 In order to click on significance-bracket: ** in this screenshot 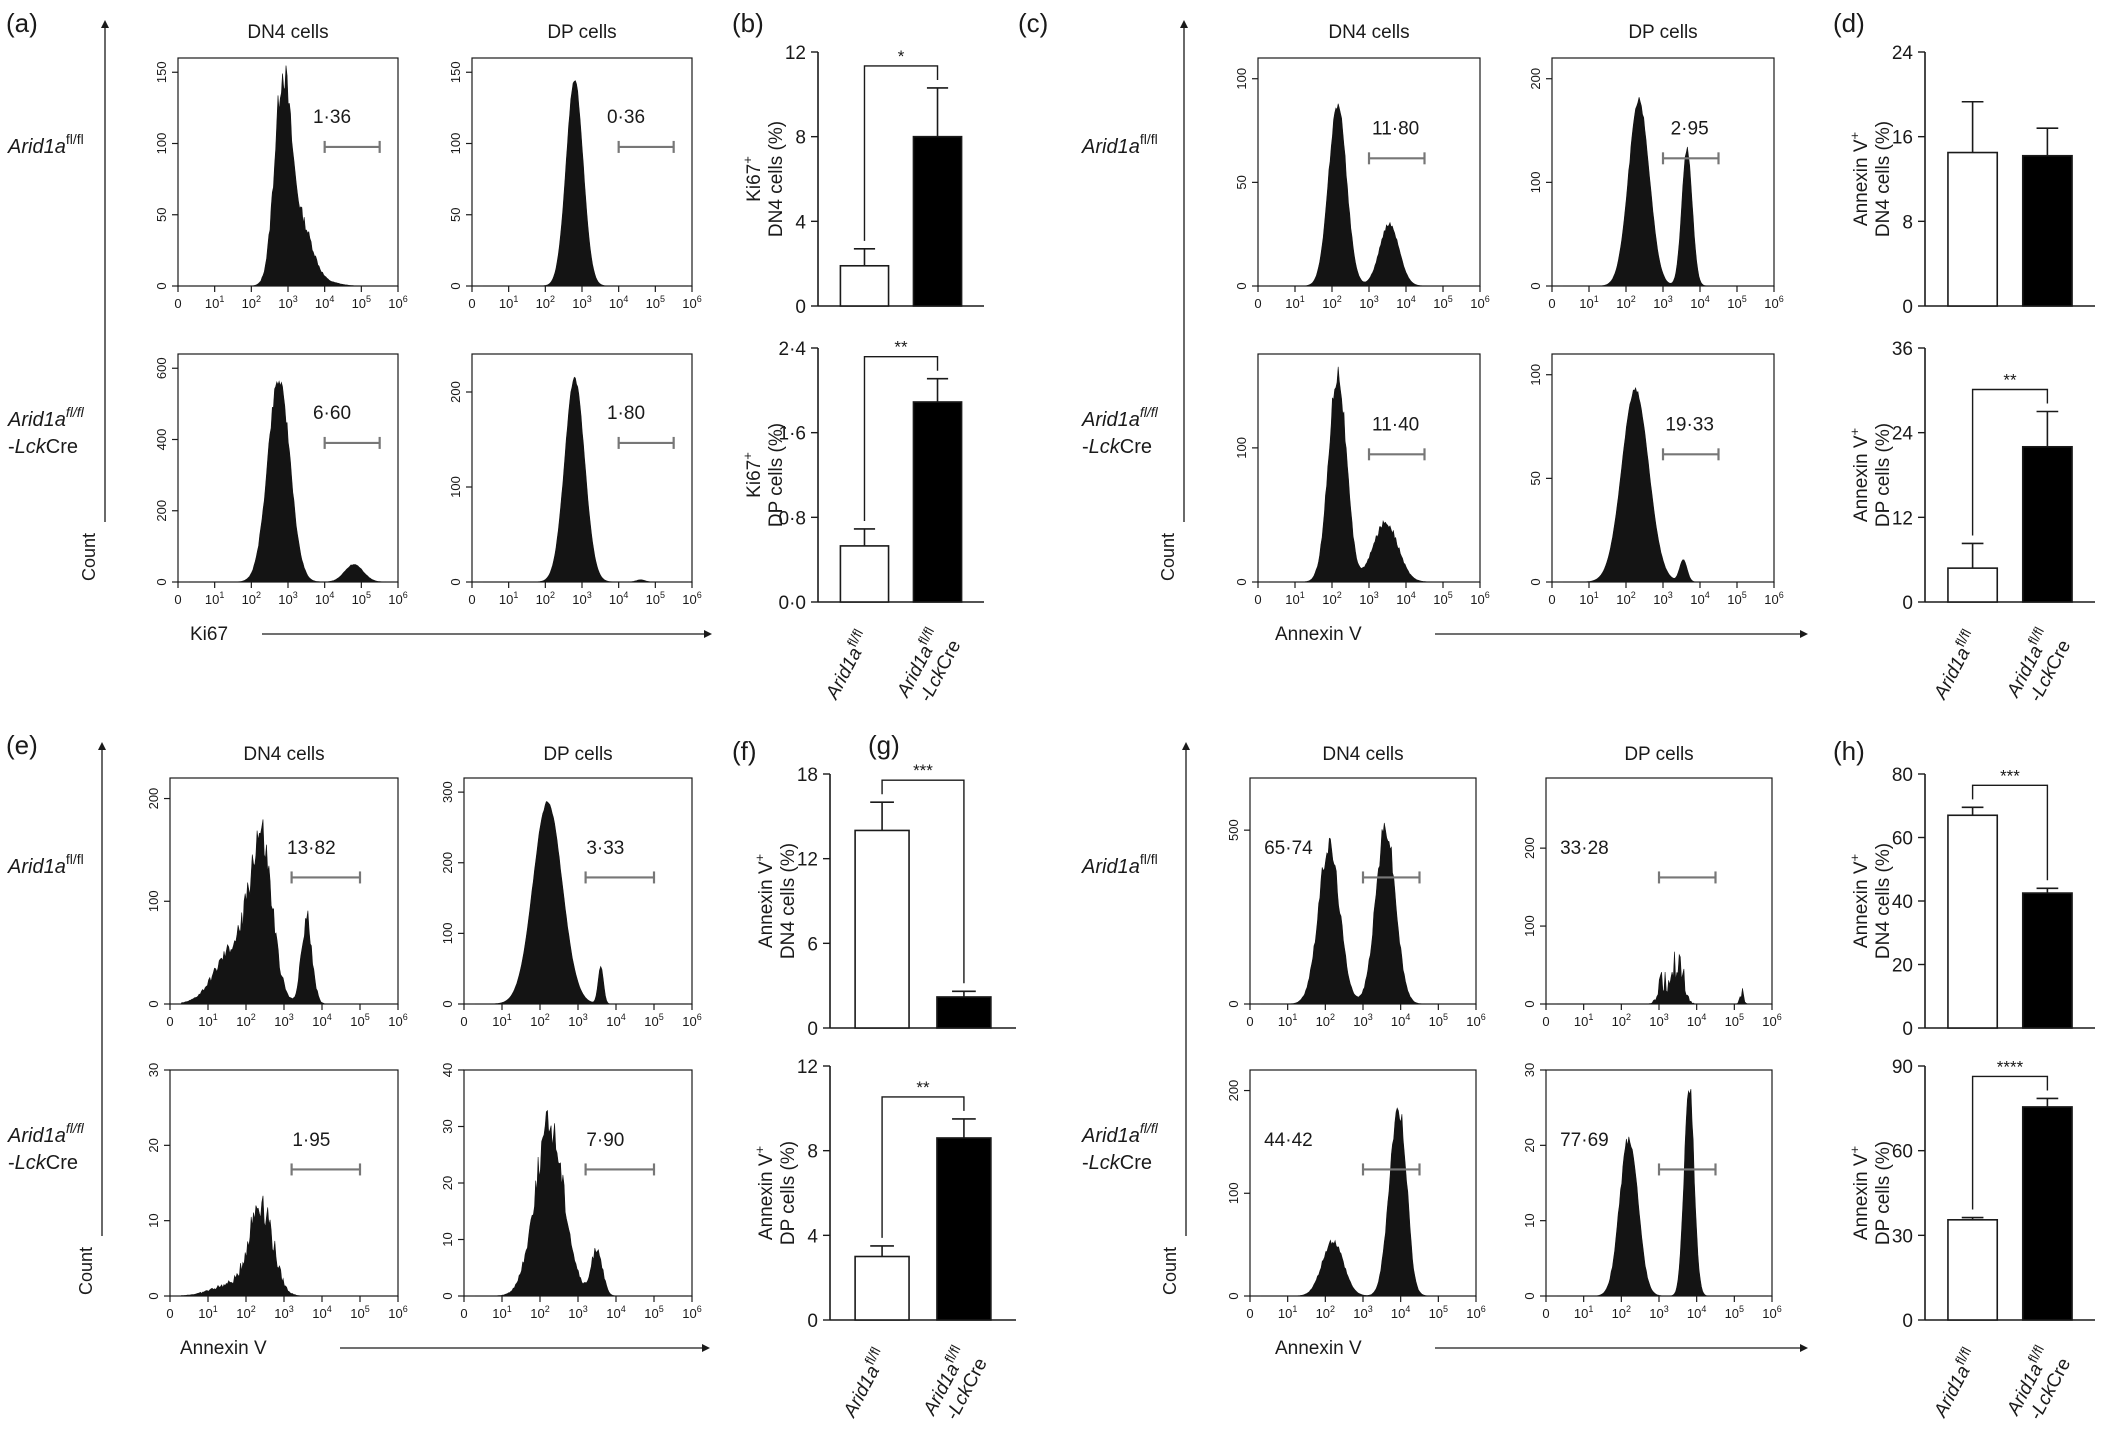, I will do `click(901, 429)`.